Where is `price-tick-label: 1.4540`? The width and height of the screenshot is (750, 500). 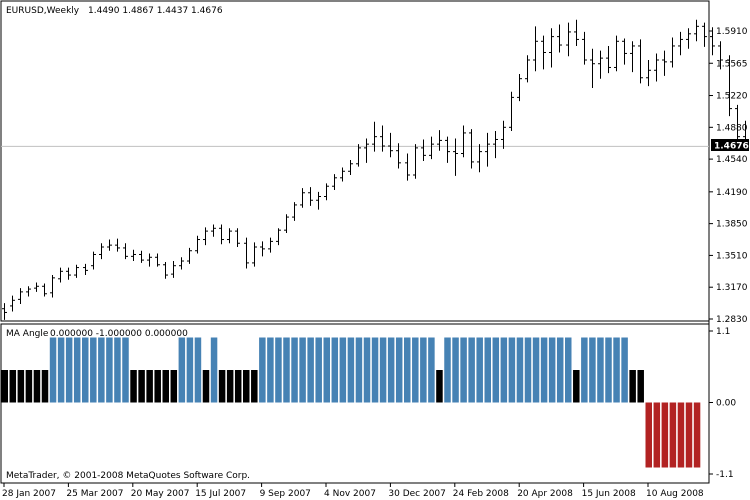 price-tick-label: 1.4540 is located at coordinates (732, 160).